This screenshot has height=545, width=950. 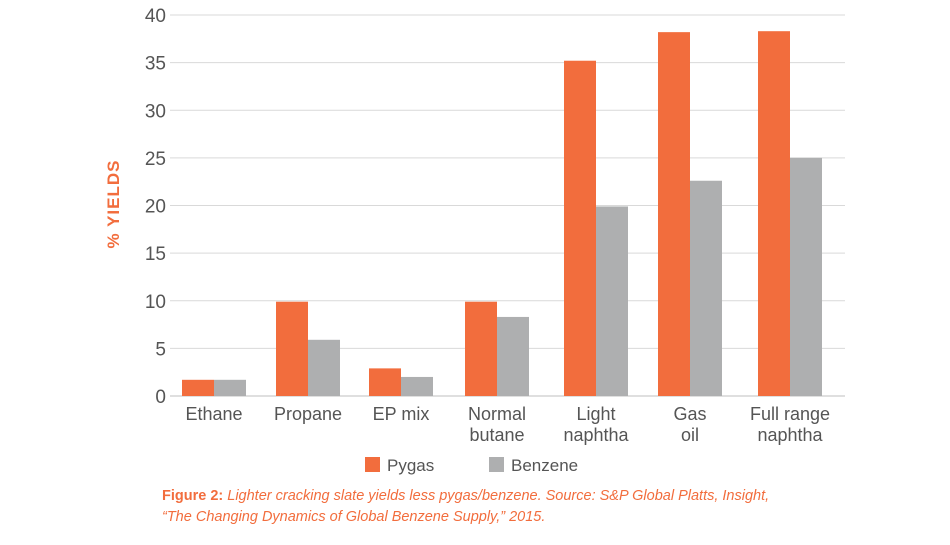 I want to click on x-category-line: Full range, so click(x=790, y=414).